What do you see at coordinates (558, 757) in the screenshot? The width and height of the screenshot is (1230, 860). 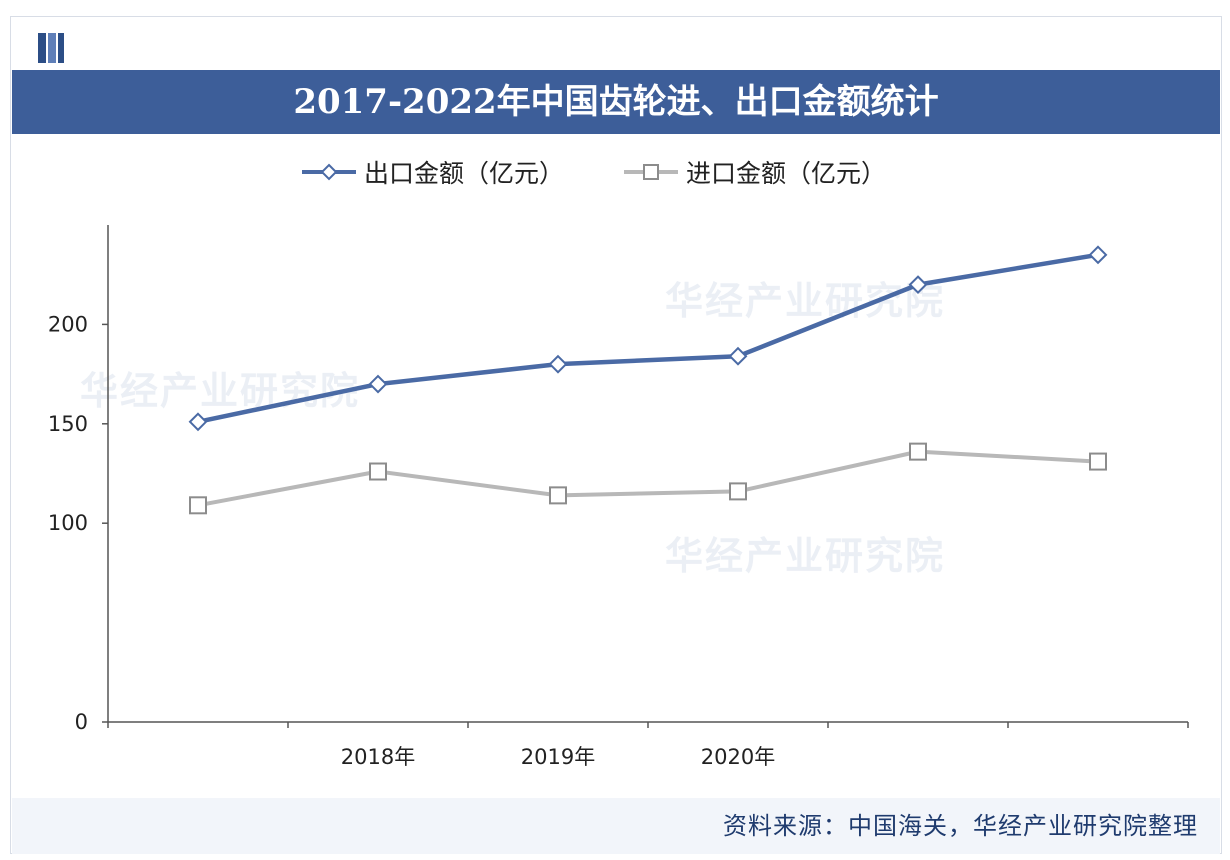 I see `x-tick-label: 2019年` at bounding box center [558, 757].